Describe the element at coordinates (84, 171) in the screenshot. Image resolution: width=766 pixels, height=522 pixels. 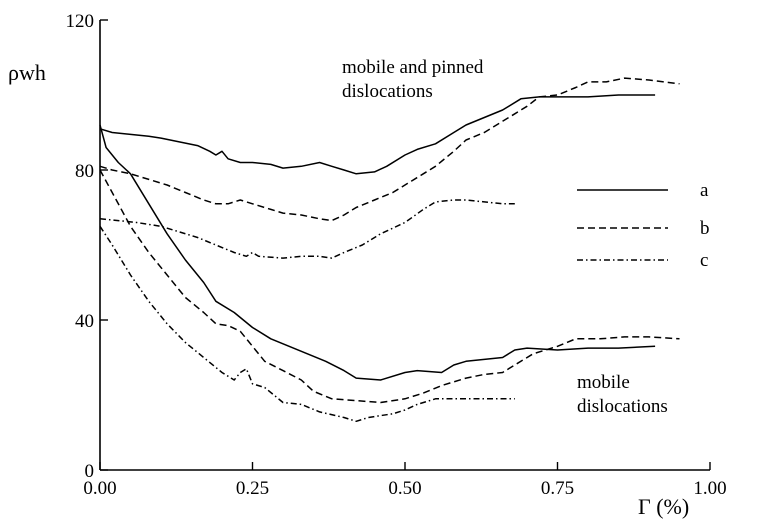
I see `y-tick-label: 80` at that location.